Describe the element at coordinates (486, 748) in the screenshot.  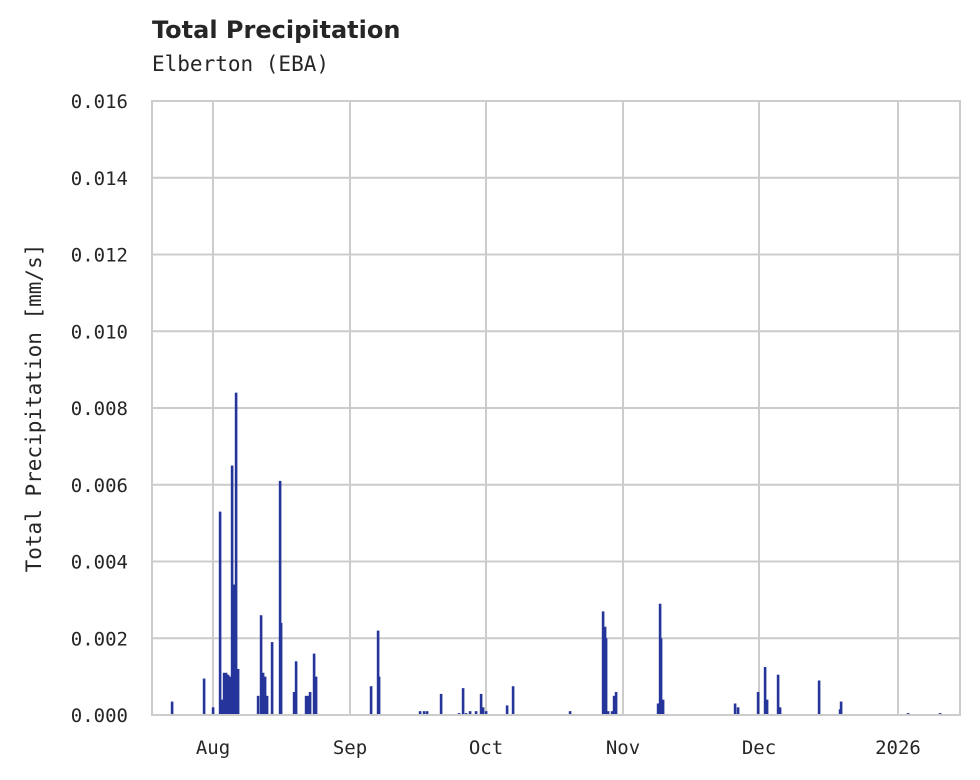
I see `x-tick-label: Oct` at that location.